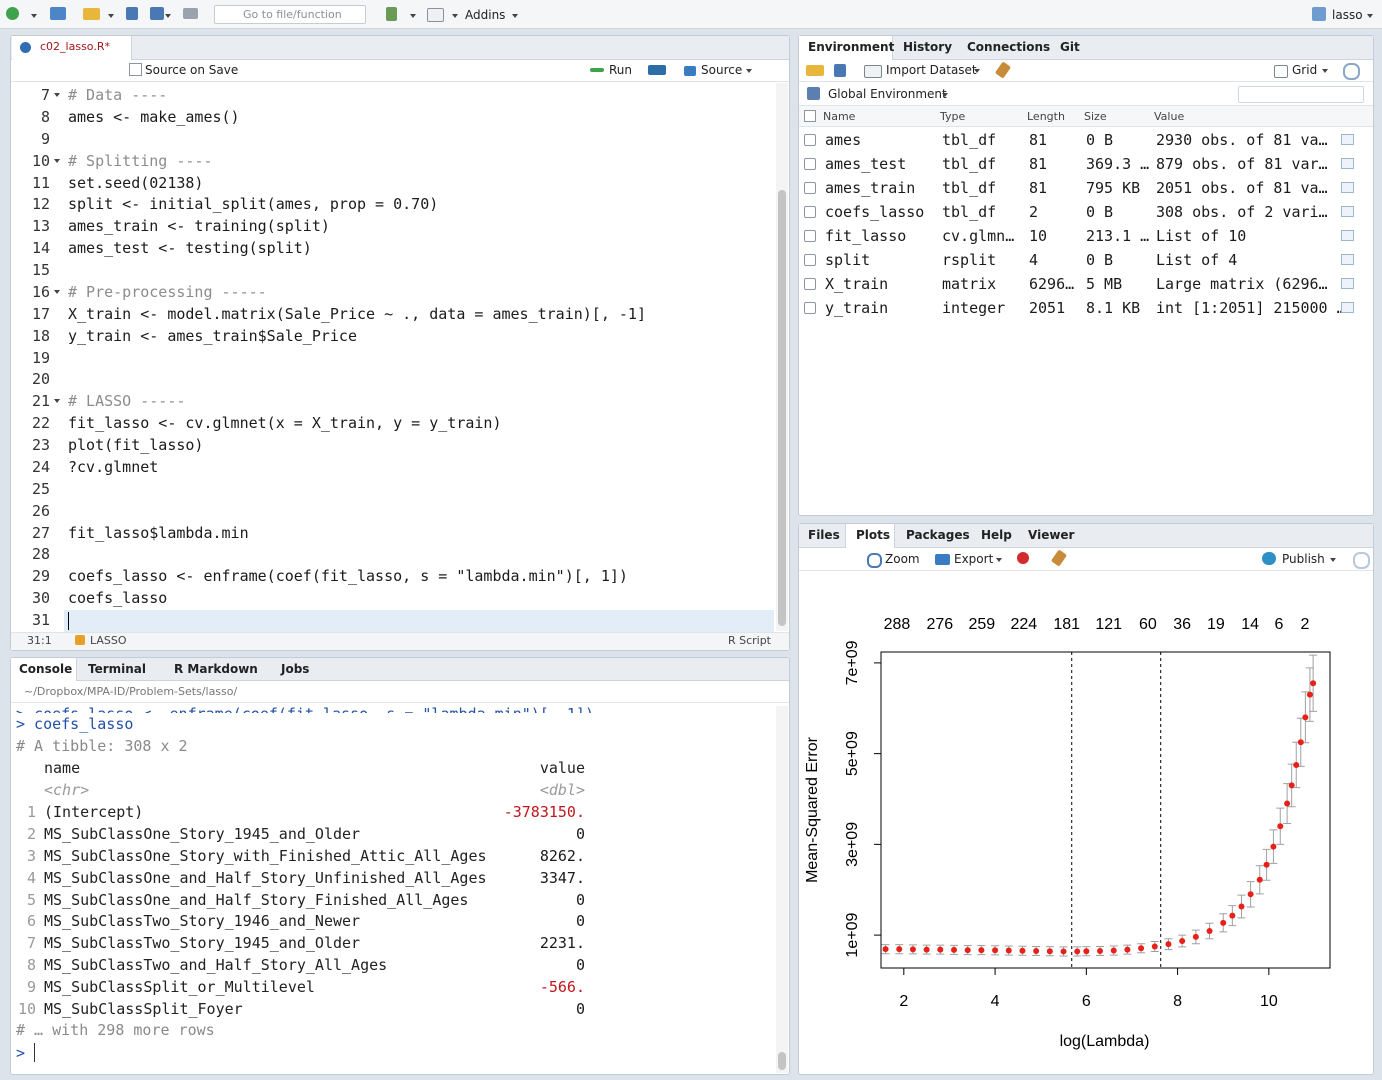 The width and height of the screenshot is (1382, 1080). I want to click on env-scope-icon, so click(813, 93).